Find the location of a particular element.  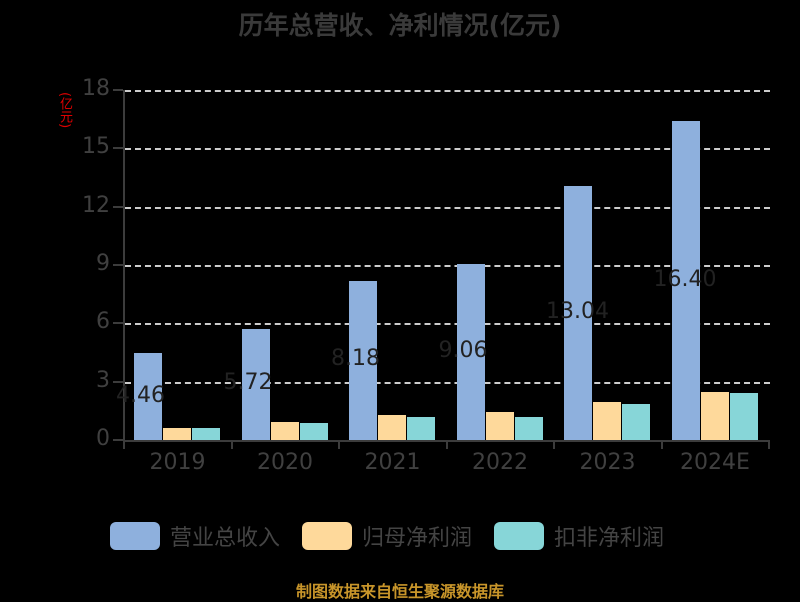

y-tick-label: 0 is located at coordinates (103, 438).